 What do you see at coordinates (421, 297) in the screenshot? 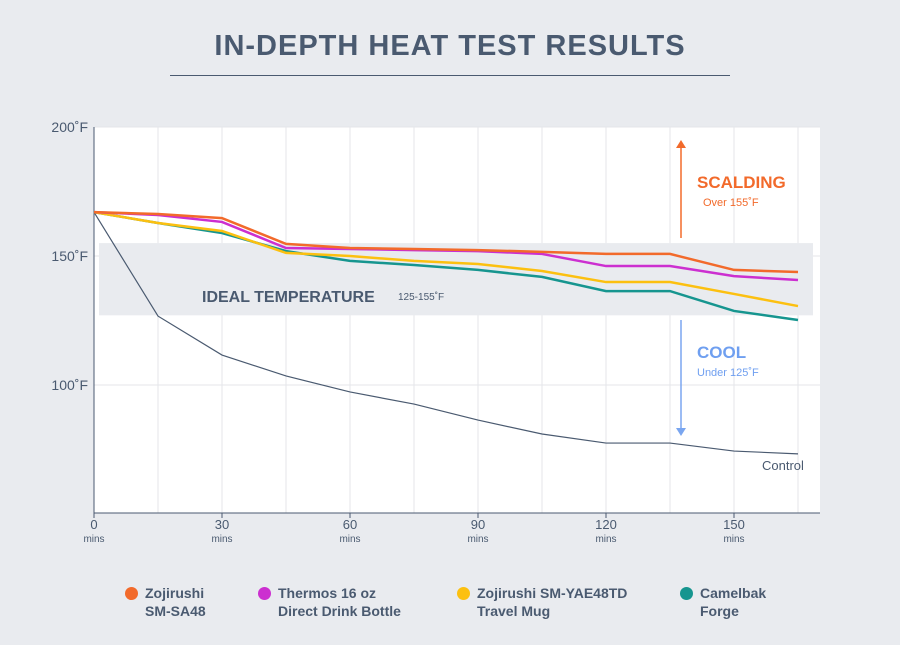
I see `ideal-band-range: 125-155˚F` at bounding box center [421, 297].